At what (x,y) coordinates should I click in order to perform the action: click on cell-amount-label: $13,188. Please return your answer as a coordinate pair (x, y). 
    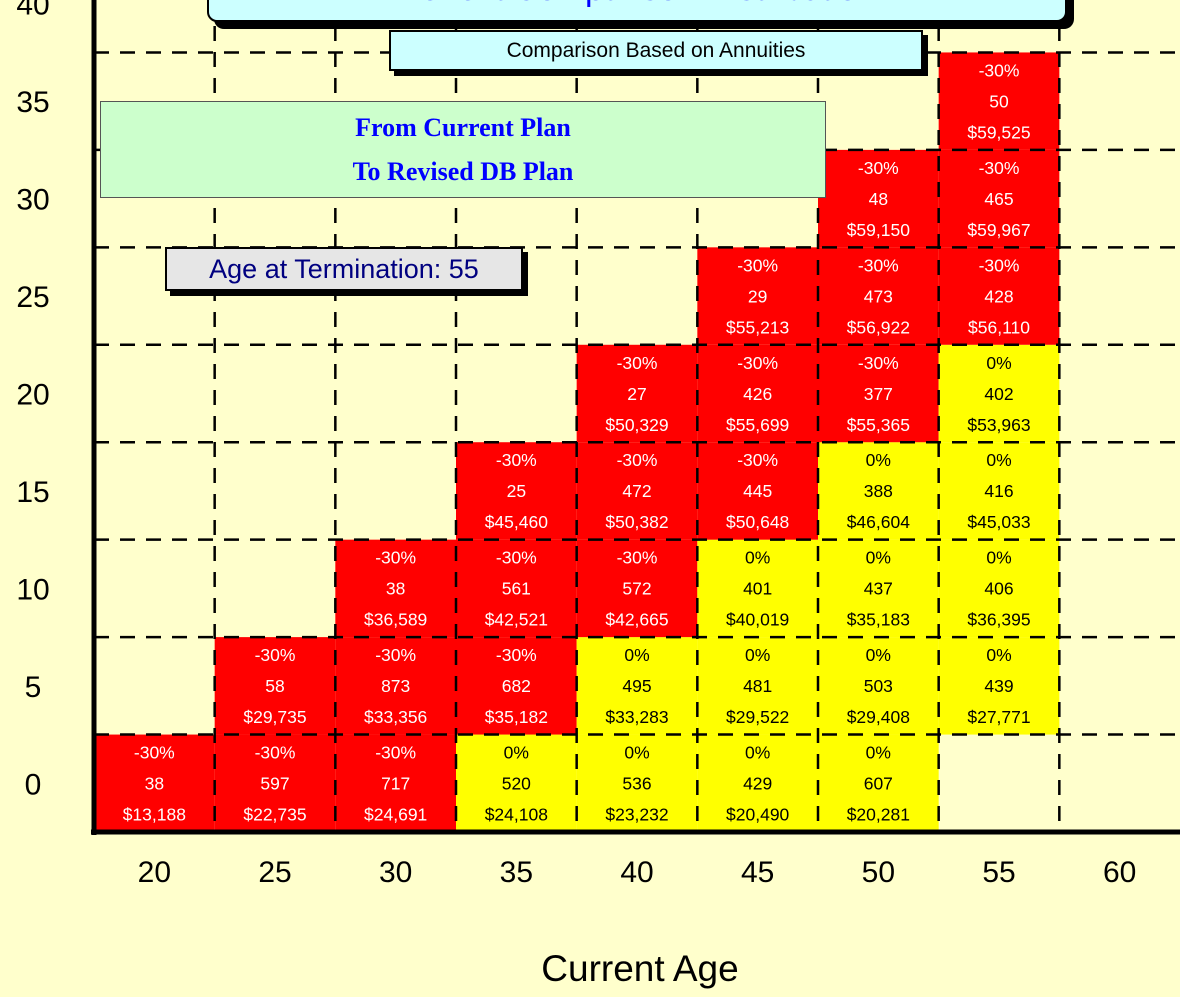
    Looking at the image, I should click on (154, 815).